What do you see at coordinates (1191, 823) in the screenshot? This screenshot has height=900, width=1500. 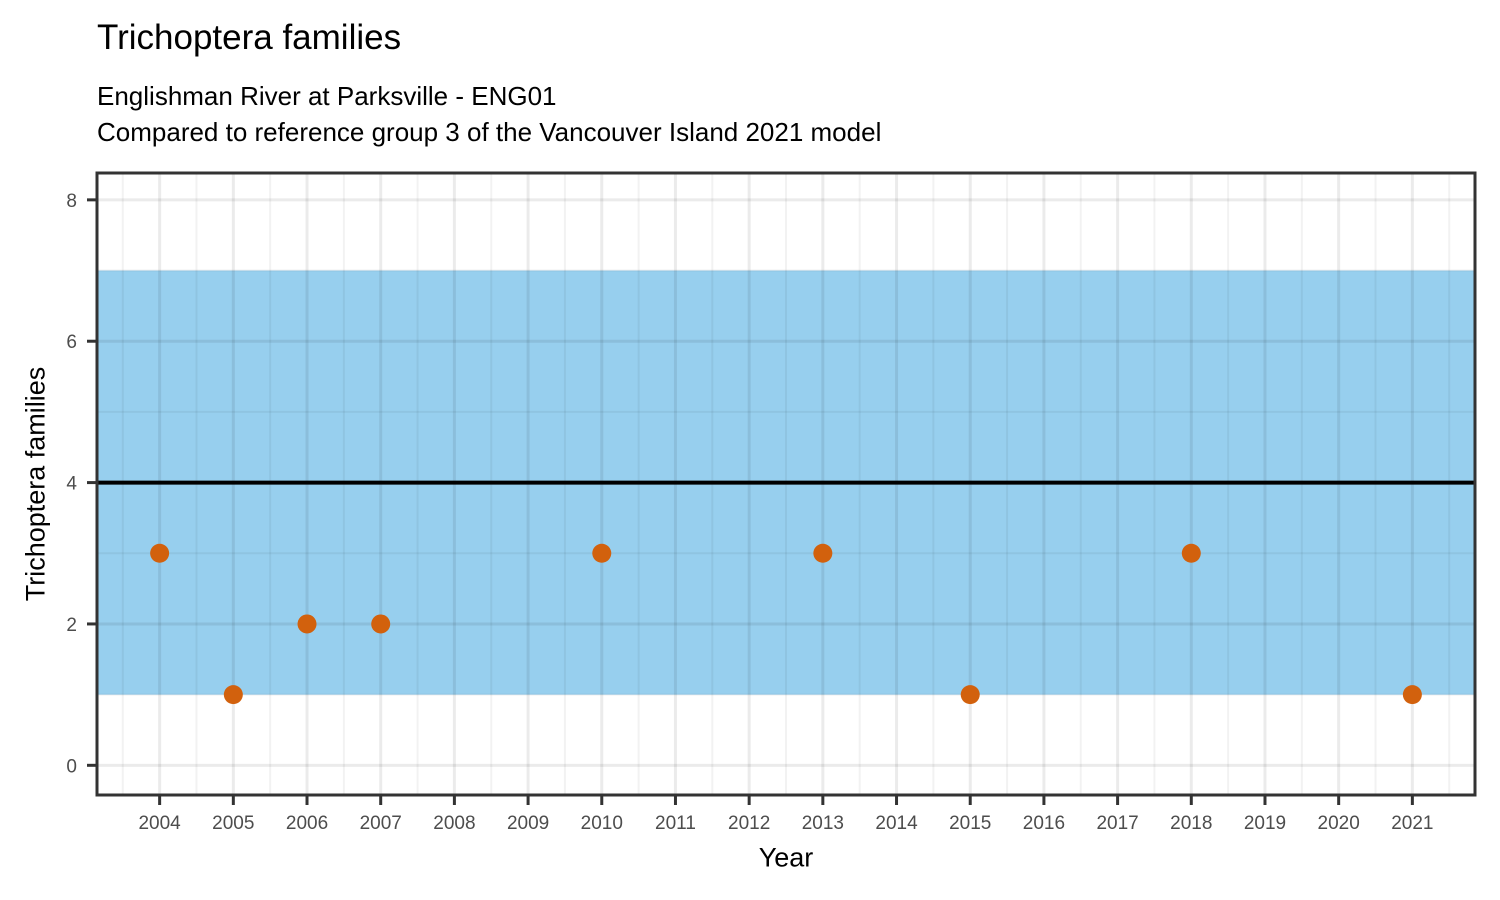 I see `x-tick-label: 2018` at bounding box center [1191, 823].